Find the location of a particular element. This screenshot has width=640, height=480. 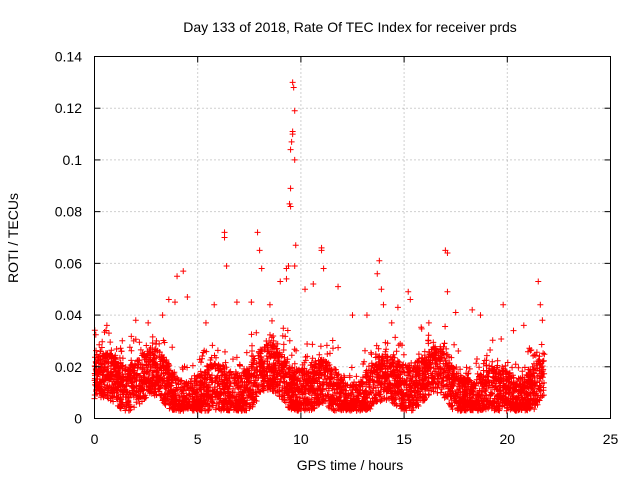

x-axis-label: GPS time / hours is located at coordinates (350, 465).